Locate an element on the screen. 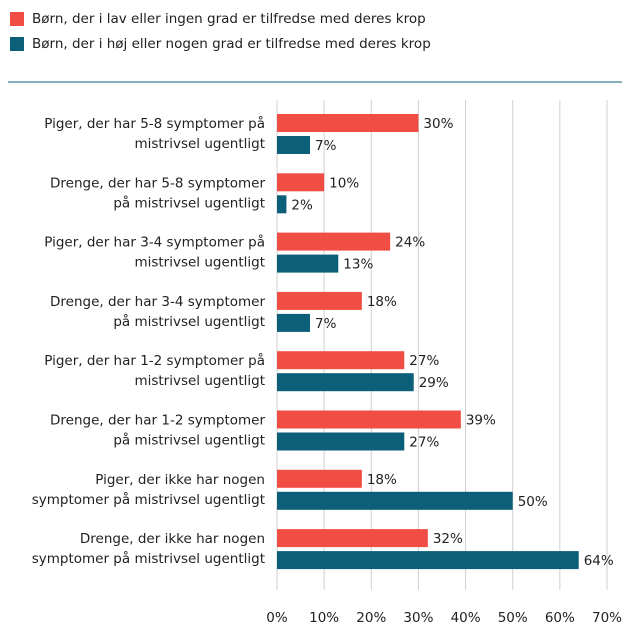  value-label: 39% is located at coordinates (481, 421).